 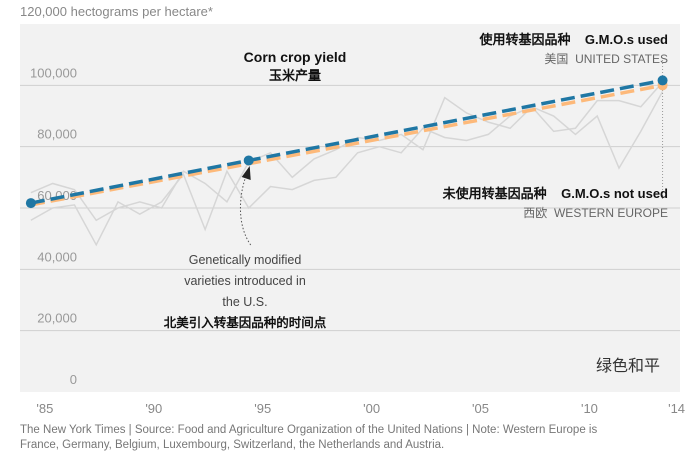 I want to click on y-tick-label: 20,000, so click(x=57, y=318).